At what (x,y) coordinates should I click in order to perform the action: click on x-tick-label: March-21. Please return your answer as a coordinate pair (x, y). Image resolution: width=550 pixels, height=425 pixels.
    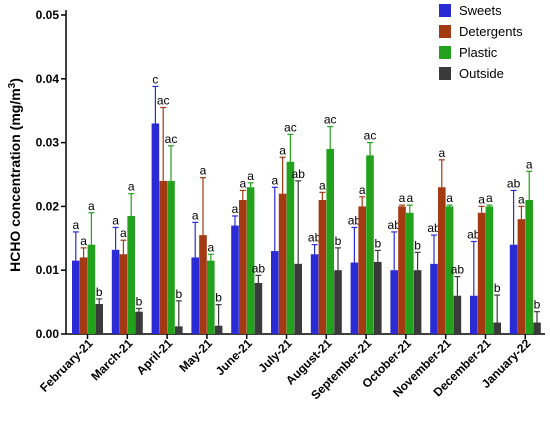
    Looking at the image, I should click on (111, 359).